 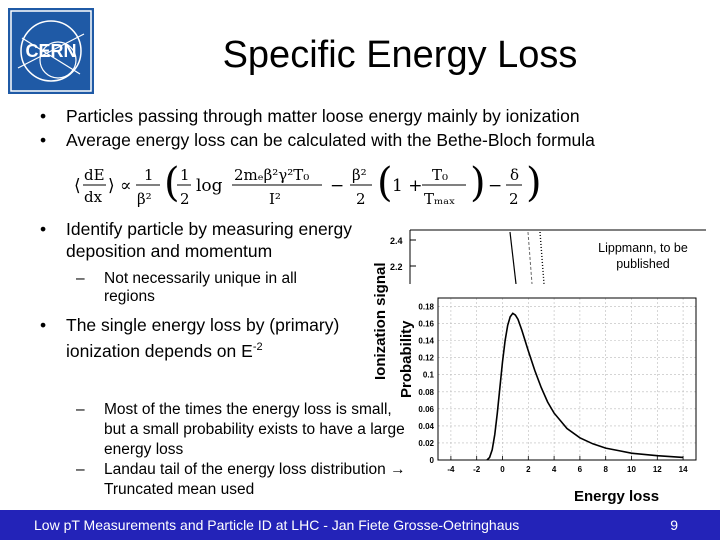 What do you see at coordinates (530, 258) in the screenshot?
I see `curve-dashed` at bounding box center [530, 258].